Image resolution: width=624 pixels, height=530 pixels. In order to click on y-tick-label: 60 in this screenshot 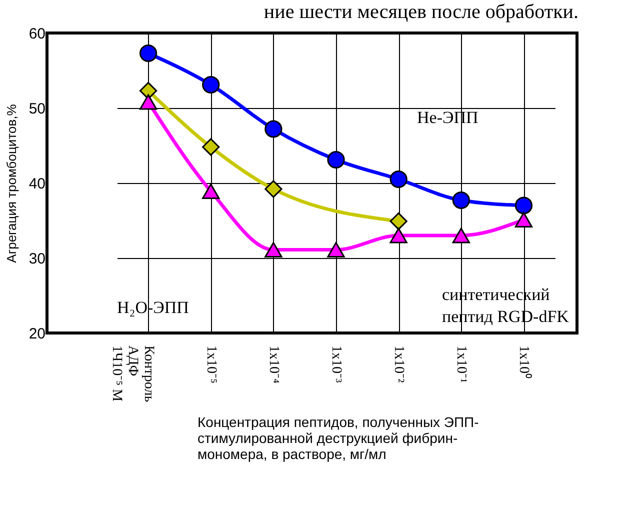, I will do `click(37, 34)`.